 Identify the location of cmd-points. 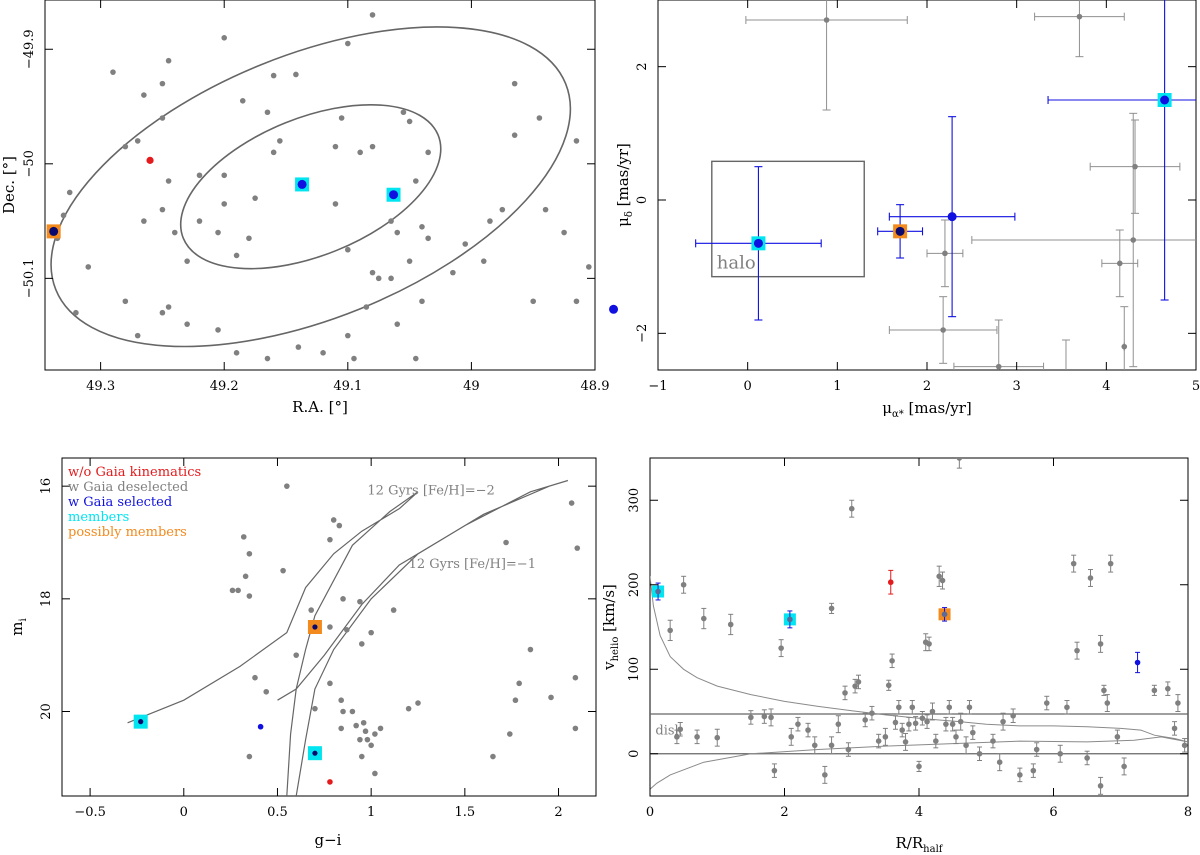
(357, 634).